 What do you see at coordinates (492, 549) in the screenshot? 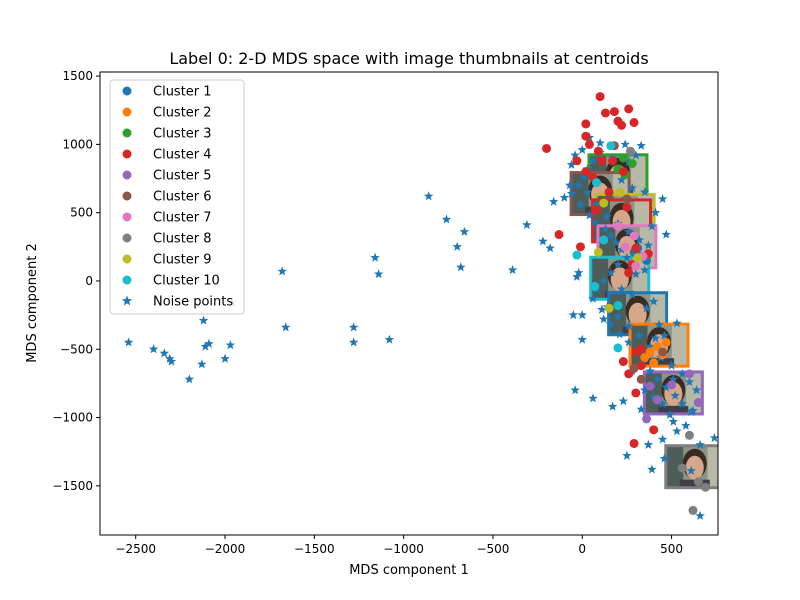
I see `x-tick-label: −500` at bounding box center [492, 549].